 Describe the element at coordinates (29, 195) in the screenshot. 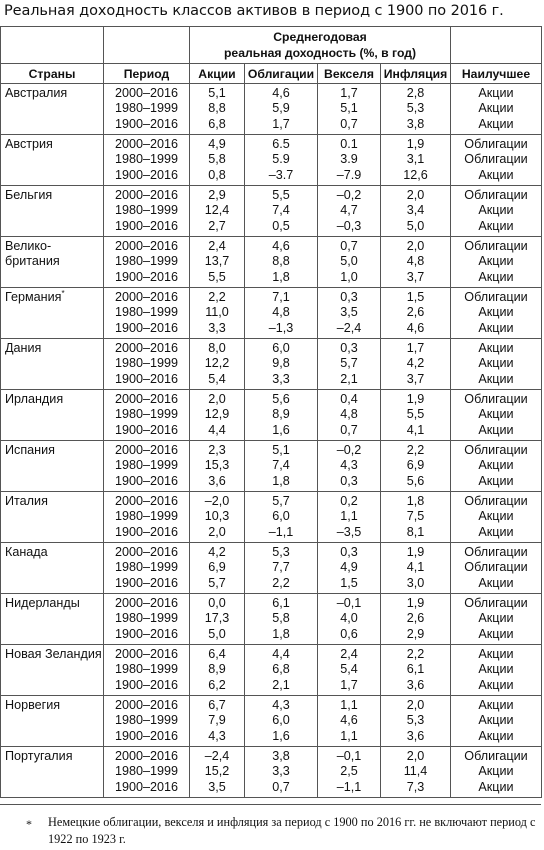

I see `country-name: Бельгия` at that location.